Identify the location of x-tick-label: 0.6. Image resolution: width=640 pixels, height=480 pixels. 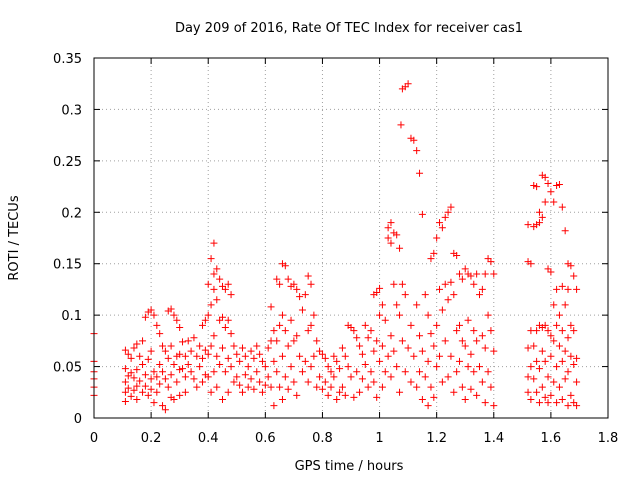
(265, 438).